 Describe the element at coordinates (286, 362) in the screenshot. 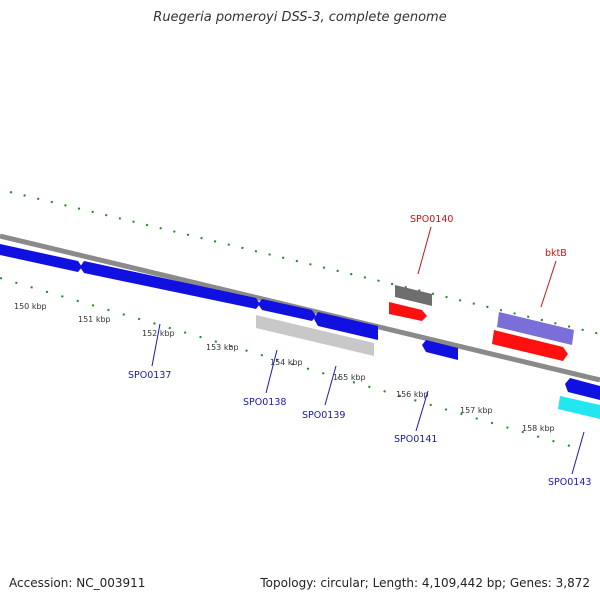

I see `tick-label: 154 kbp` at that location.